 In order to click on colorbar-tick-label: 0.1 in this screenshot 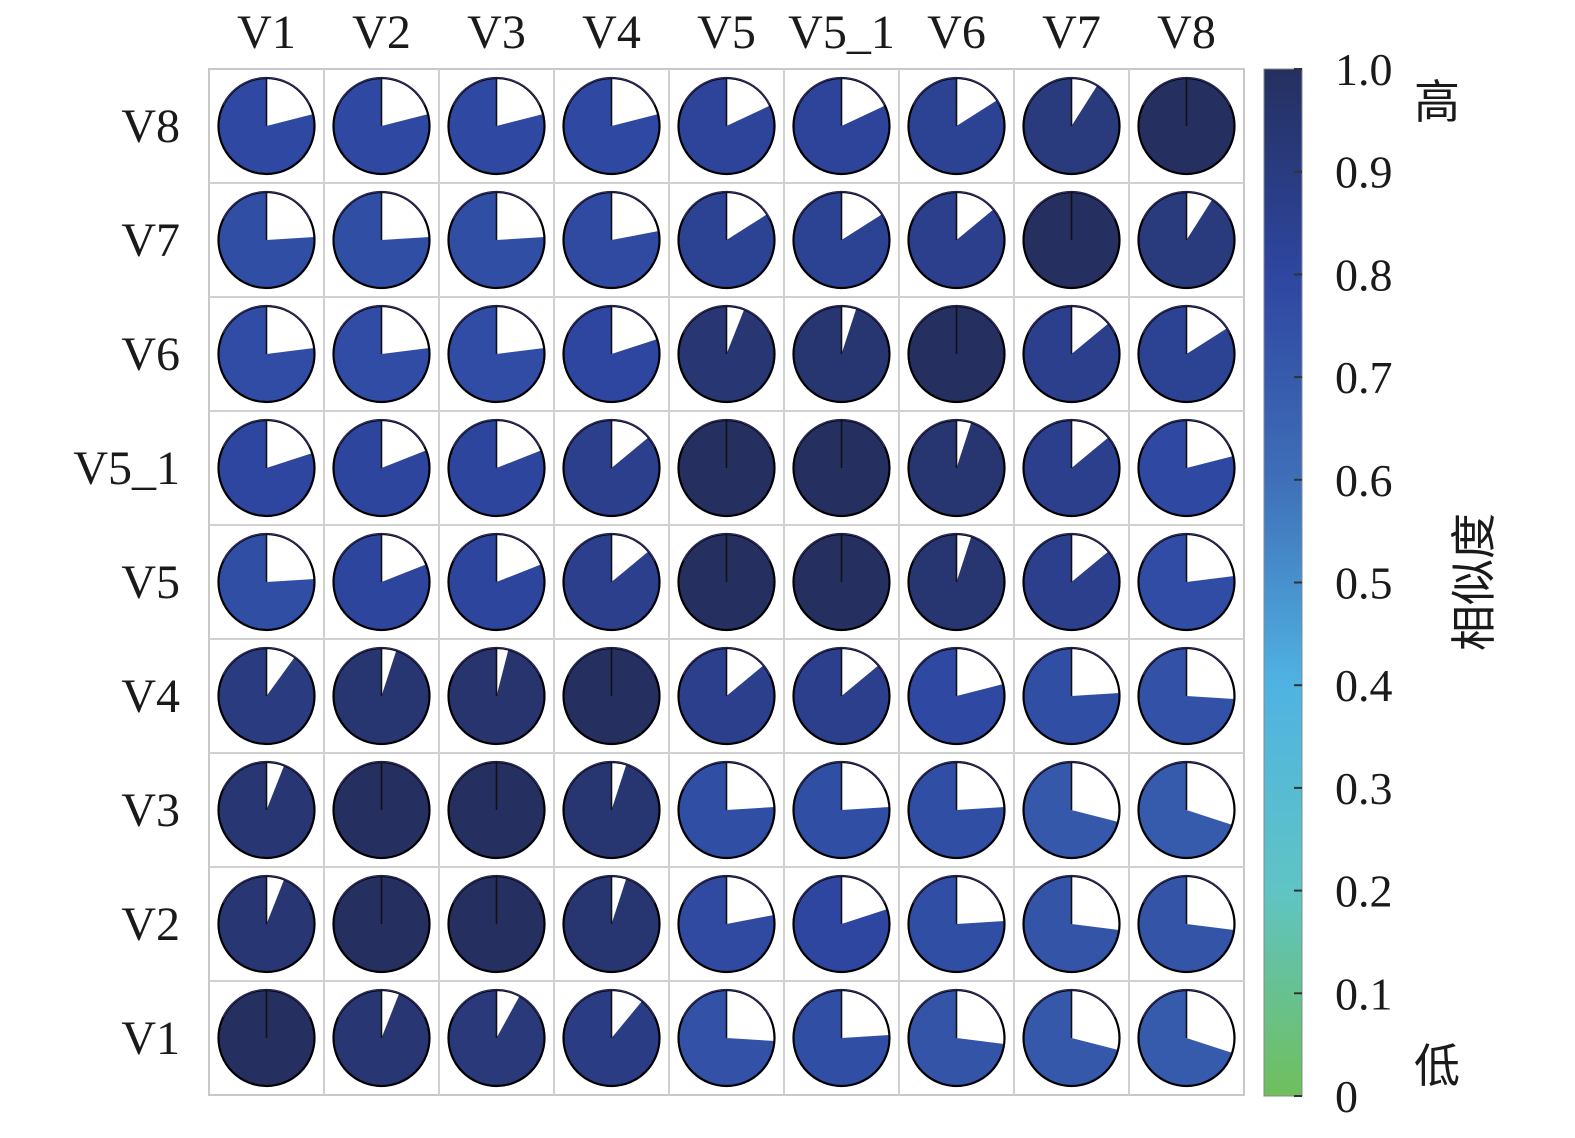, I will do `click(1364, 993)`.